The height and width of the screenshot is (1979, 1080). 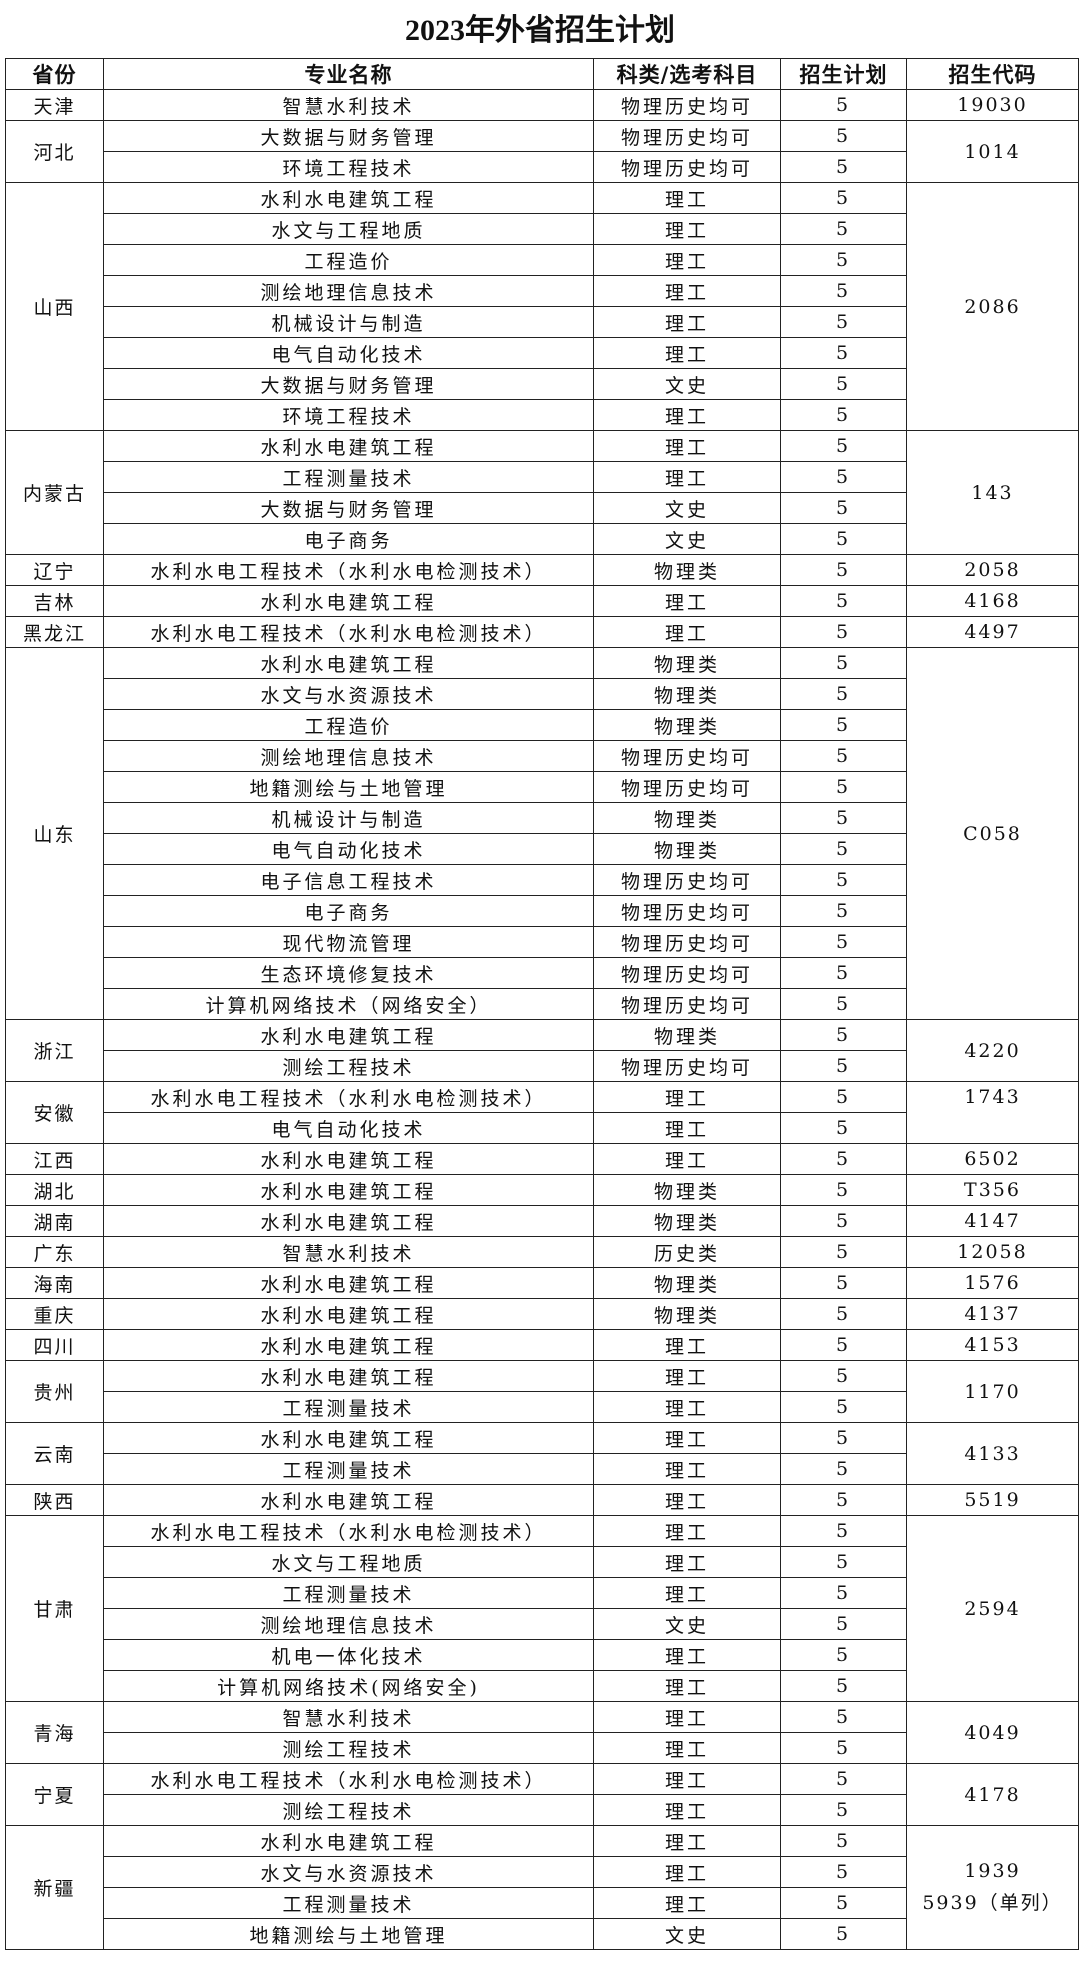 I want to click on major-cell: 水文与水资源技术, so click(x=348, y=694).